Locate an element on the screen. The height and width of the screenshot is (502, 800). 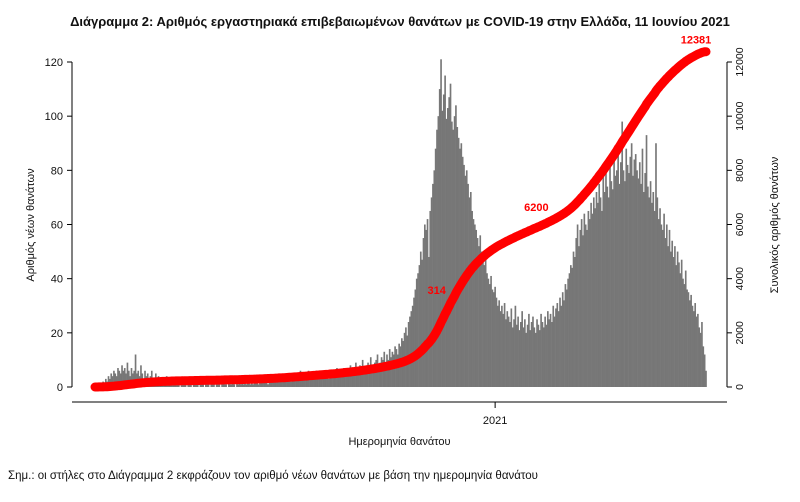
annotation-label: 12381 is located at coordinates (696, 41).